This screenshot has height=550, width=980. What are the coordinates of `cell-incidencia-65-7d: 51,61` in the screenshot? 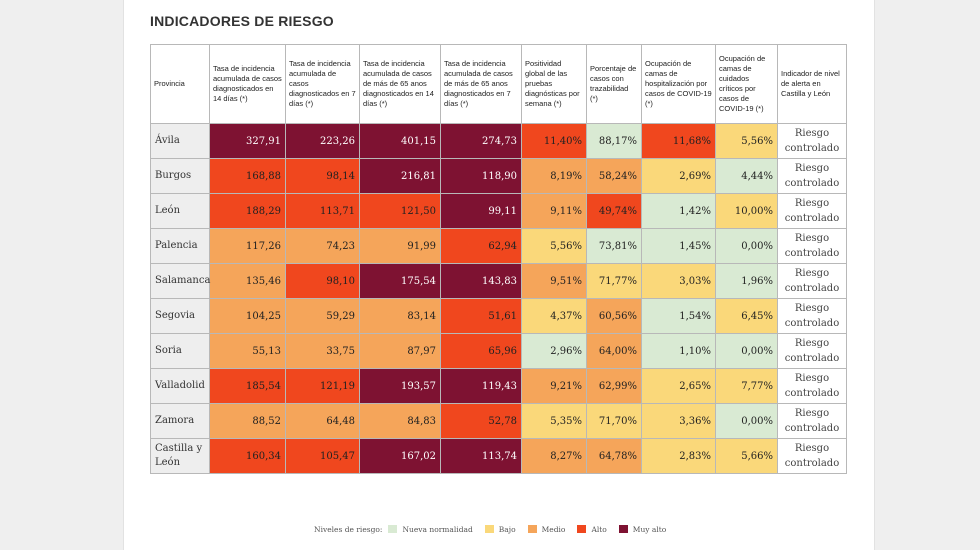 It's located at (481, 316).